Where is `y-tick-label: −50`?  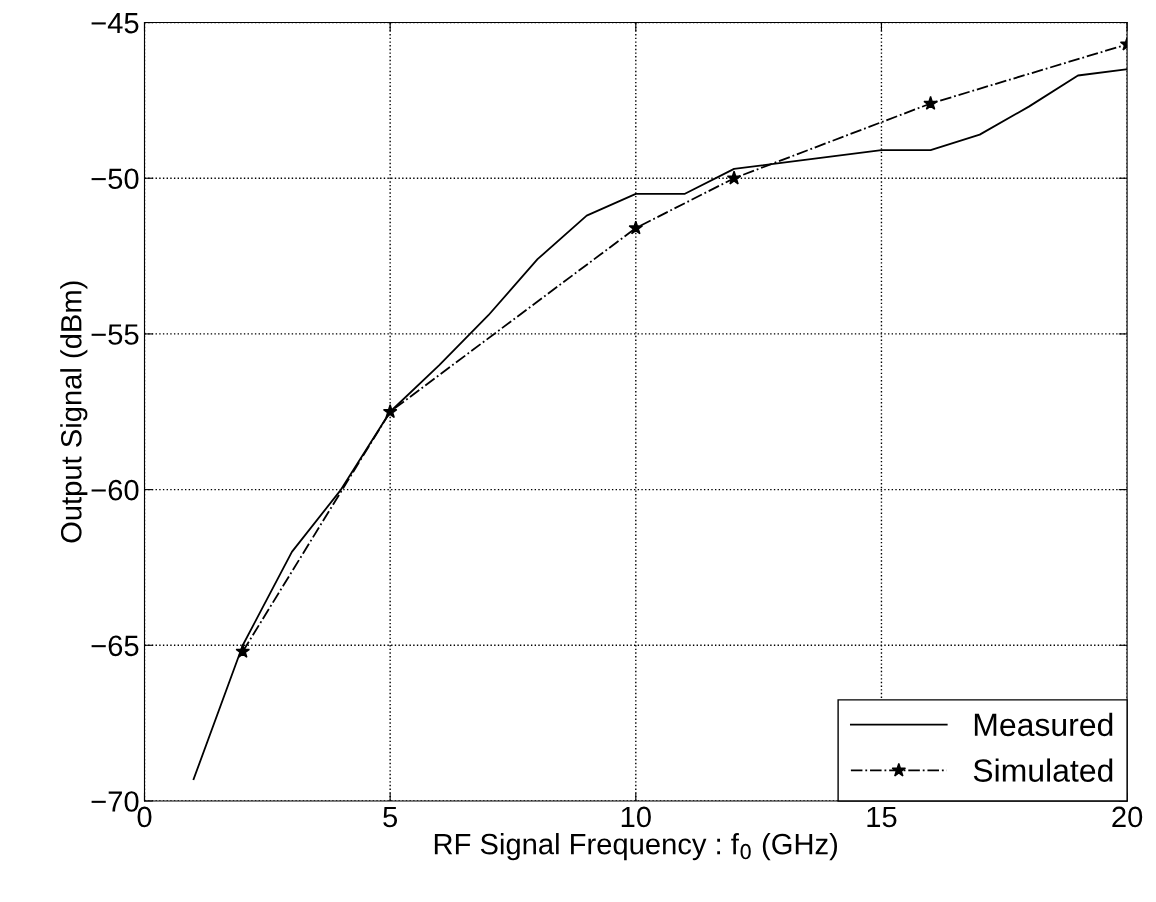
y-tick-label: −50 is located at coordinates (115, 179).